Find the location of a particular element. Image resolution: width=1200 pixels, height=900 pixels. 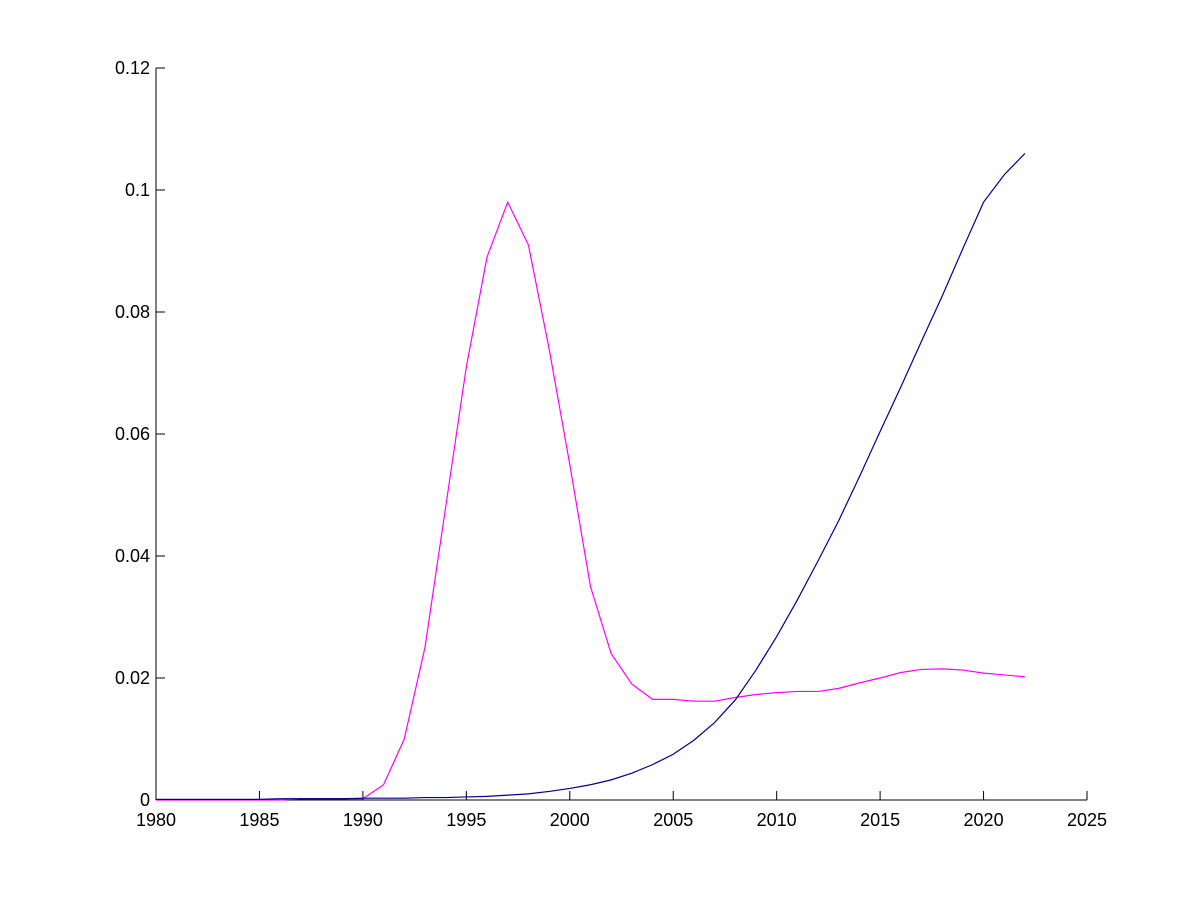

x-tick-label: 1995 is located at coordinates (466, 820).